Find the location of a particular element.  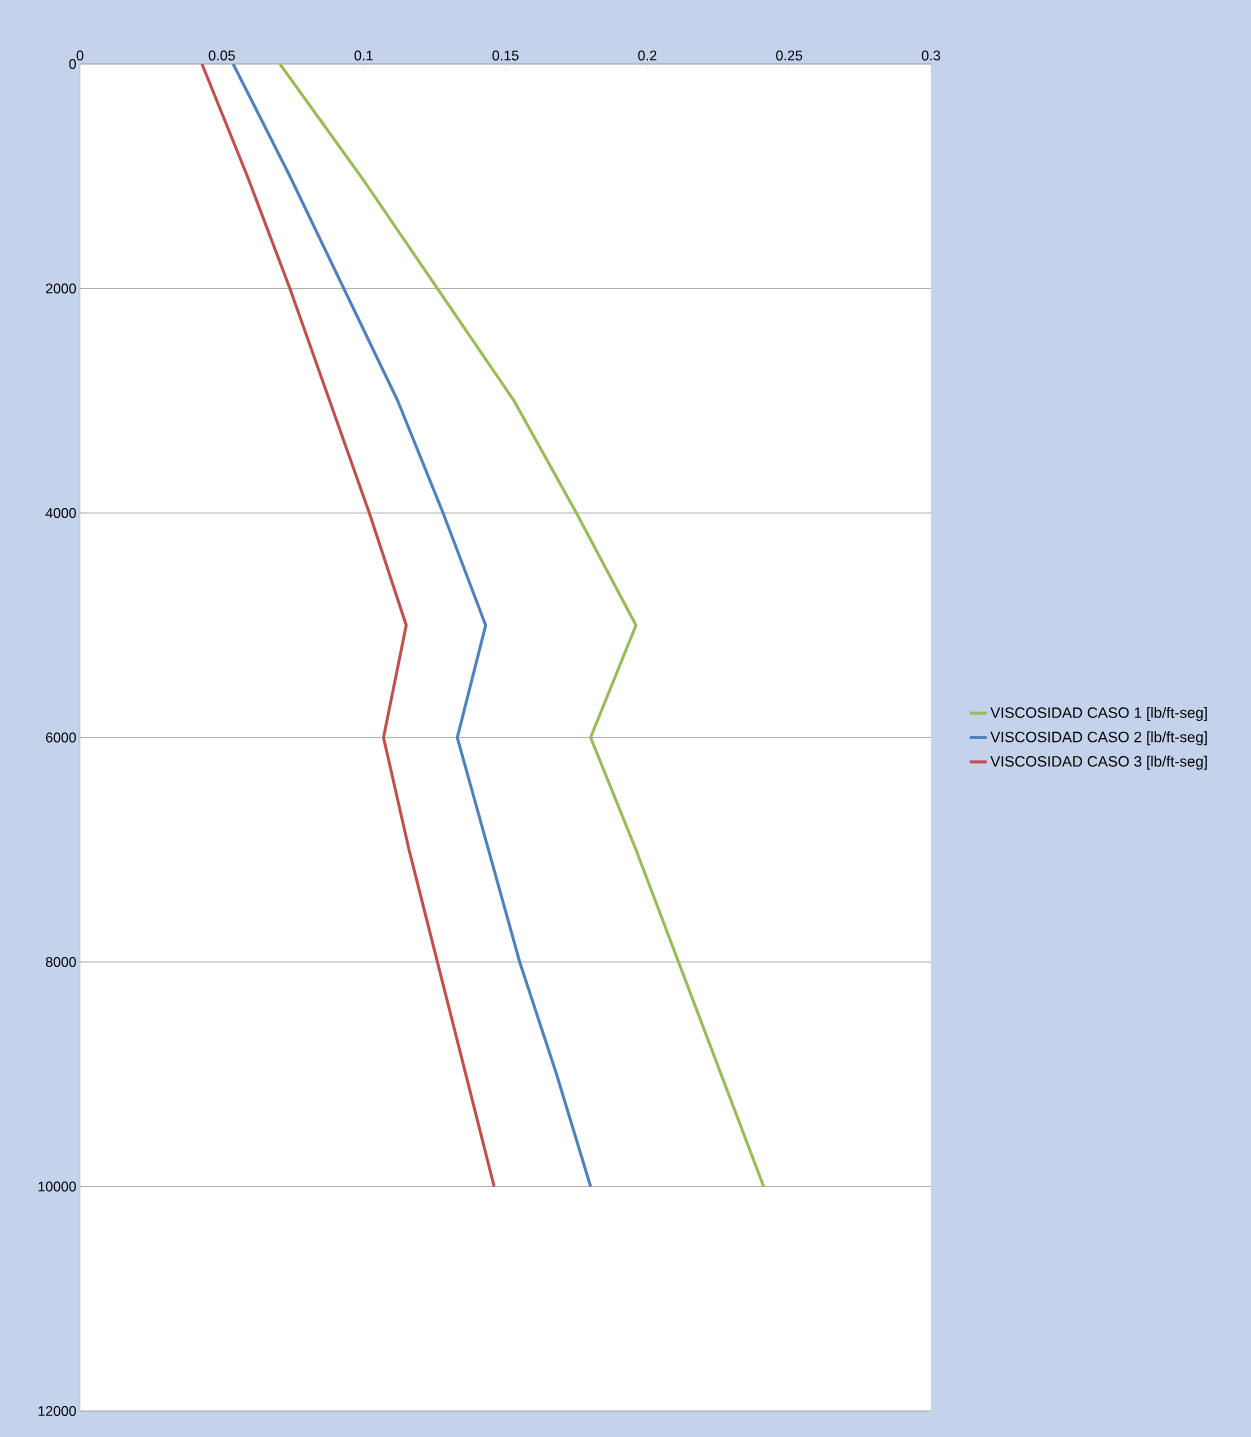

y-tick-label: 8000 is located at coordinates (60, 962).